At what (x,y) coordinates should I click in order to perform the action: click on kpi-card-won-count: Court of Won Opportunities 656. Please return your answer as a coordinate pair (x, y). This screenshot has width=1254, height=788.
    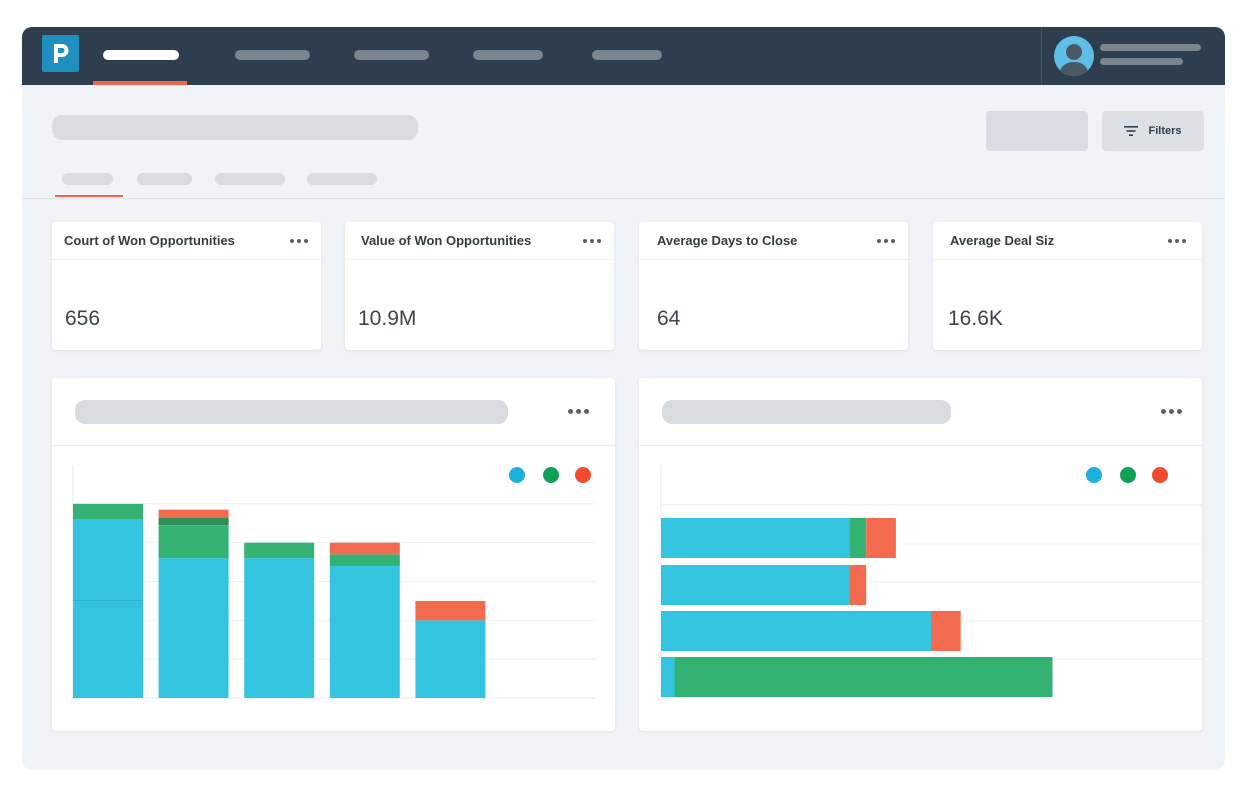
    Looking at the image, I should click on (186, 286).